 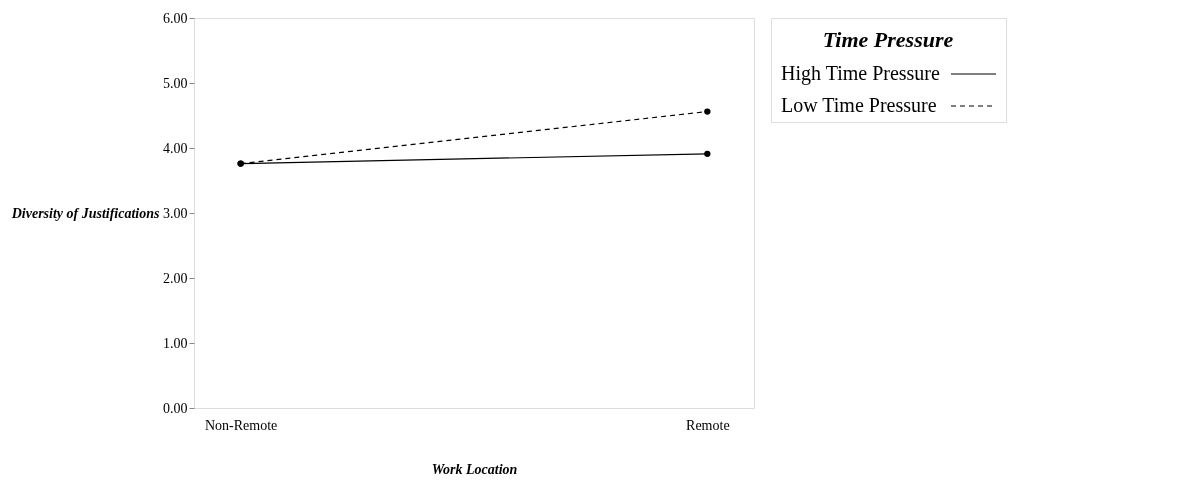 What do you see at coordinates (175, 18) in the screenshot?
I see `y-tick-label: 6.00` at bounding box center [175, 18].